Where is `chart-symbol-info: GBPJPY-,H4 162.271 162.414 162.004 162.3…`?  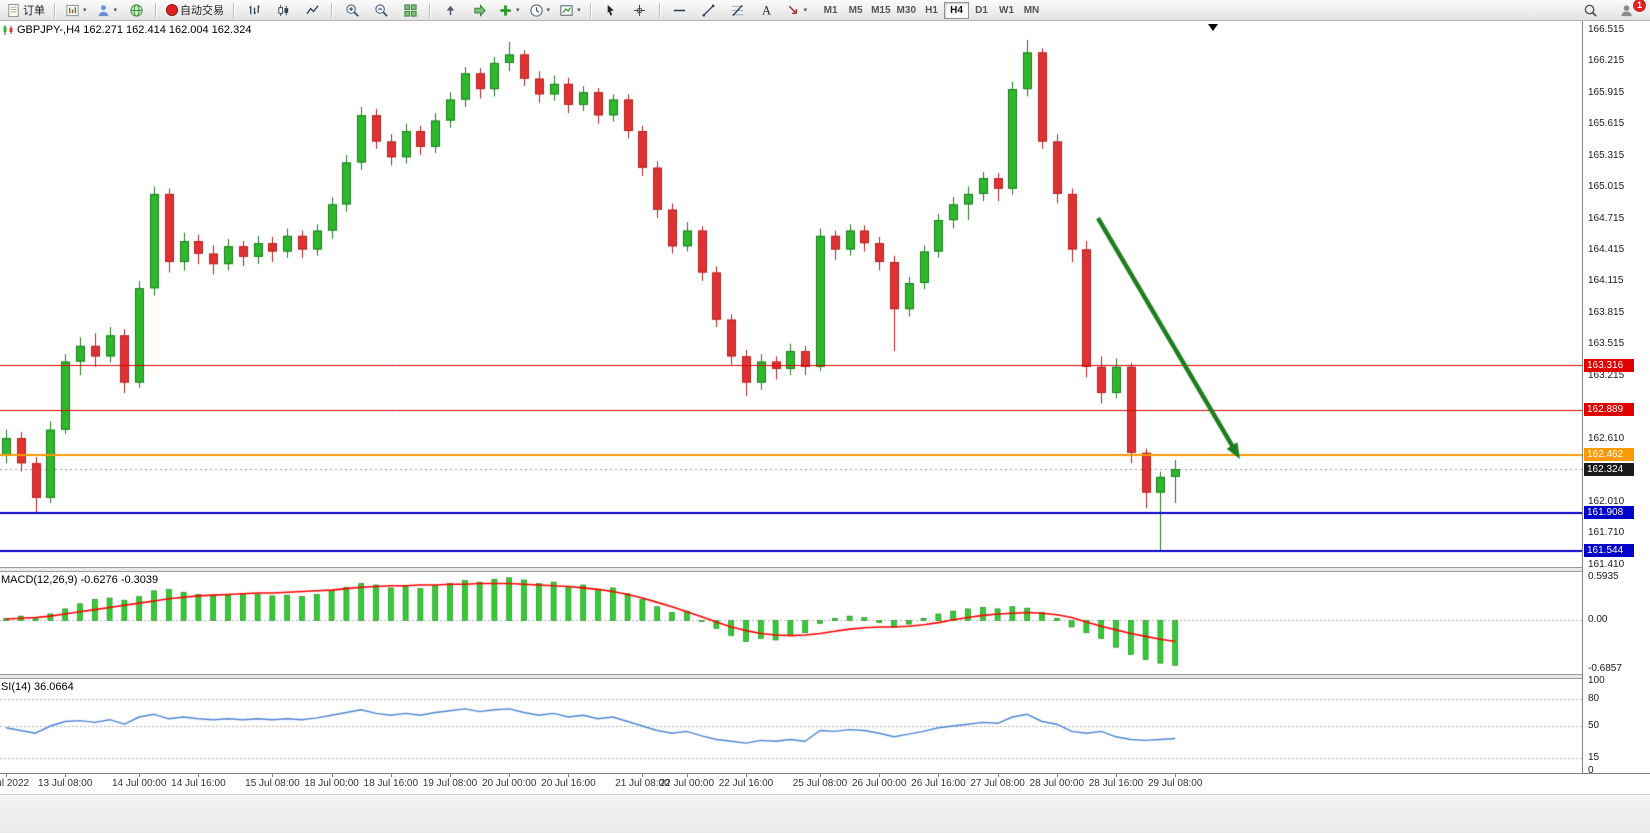 chart-symbol-info: GBPJPY-,H4 162.271 162.414 162.004 162.3… is located at coordinates (126, 30).